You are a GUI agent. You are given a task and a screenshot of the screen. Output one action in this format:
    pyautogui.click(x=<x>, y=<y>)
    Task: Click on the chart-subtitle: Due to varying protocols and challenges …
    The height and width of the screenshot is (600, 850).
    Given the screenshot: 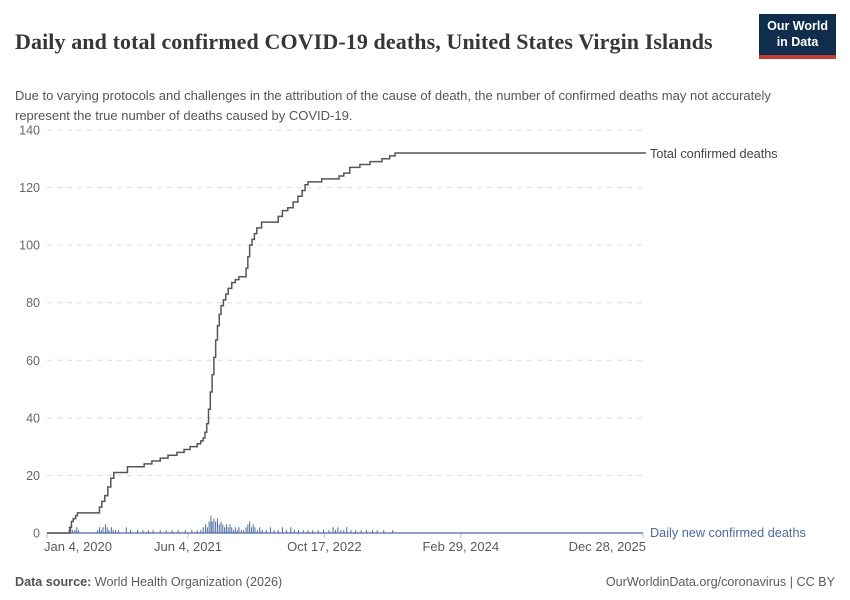 What is the action you would take?
    pyautogui.click(x=393, y=105)
    